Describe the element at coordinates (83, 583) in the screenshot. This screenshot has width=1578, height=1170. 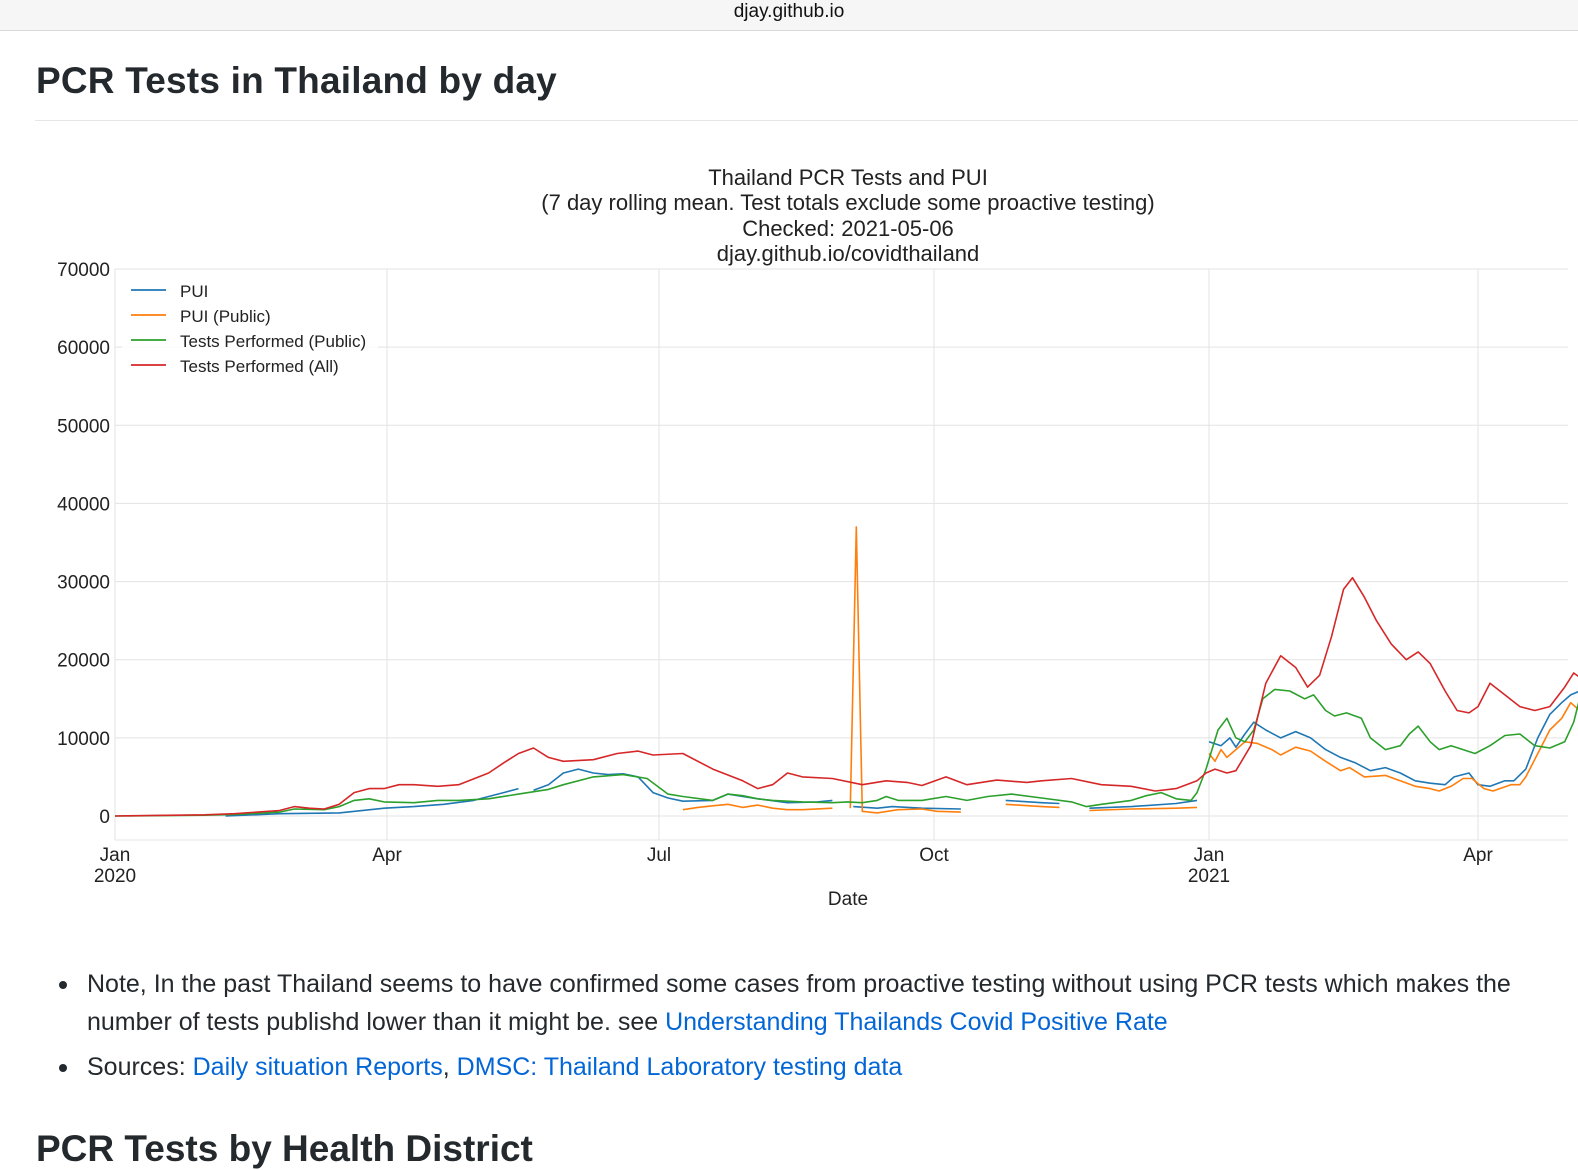
I see `y-tick-label: 30000` at that location.